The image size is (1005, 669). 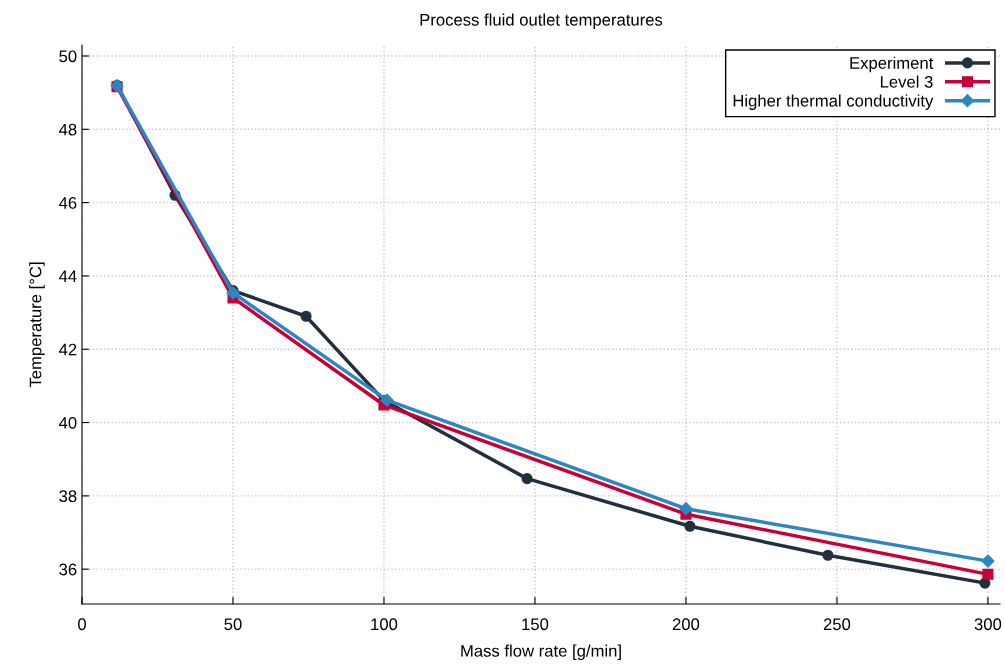 What do you see at coordinates (541, 21) in the screenshot?
I see `chart-title: Process fluid outlet temperatures` at bounding box center [541, 21].